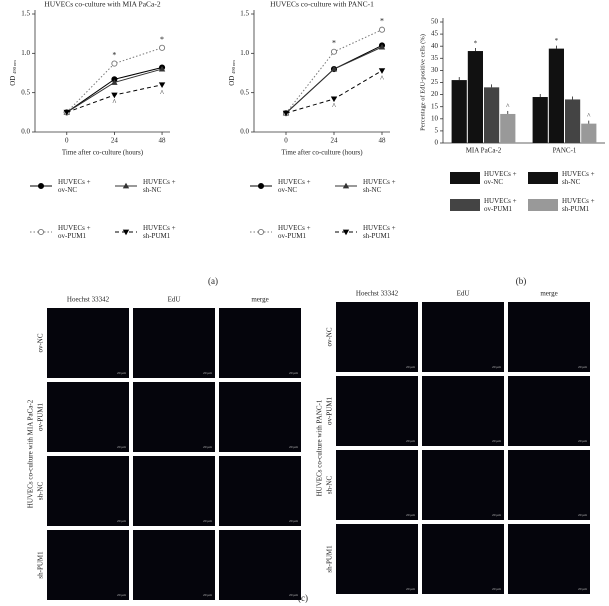  I want to click on y-tick-label: 1.5, so click(244, 14).